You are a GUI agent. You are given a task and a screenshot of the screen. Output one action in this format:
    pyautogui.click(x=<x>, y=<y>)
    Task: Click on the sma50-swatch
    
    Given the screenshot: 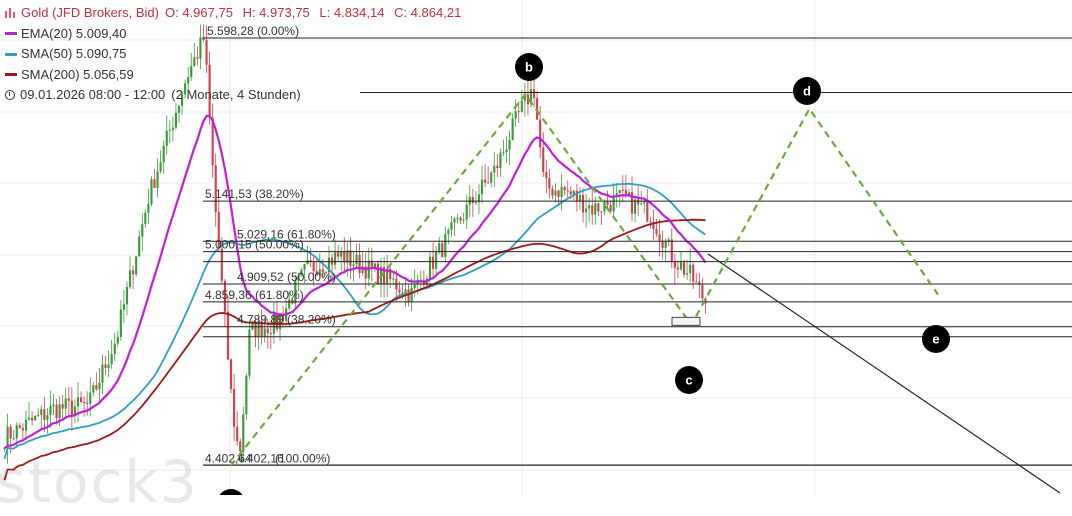 What is the action you would take?
    pyautogui.click(x=11, y=54)
    